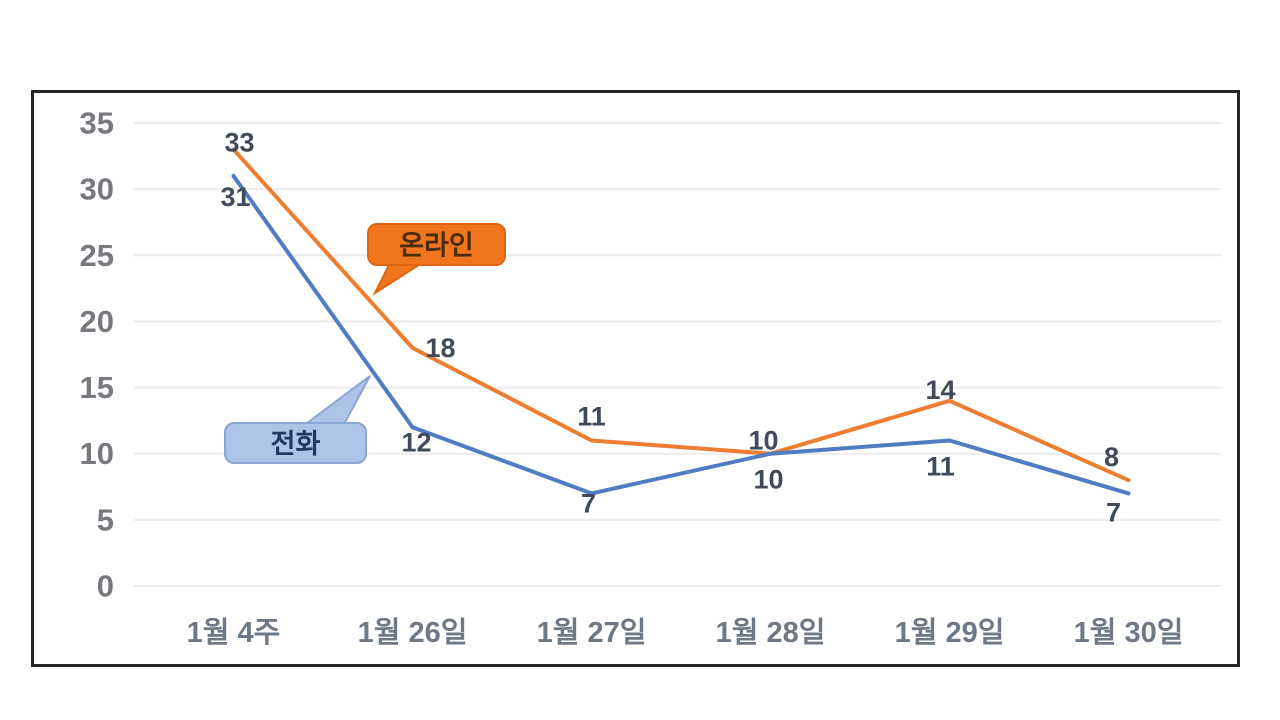 The image size is (1280, 720). Describe the element at coordinates (950, 632) in the screenshot. I see `x-tick-label: 1월 29일` at that location.